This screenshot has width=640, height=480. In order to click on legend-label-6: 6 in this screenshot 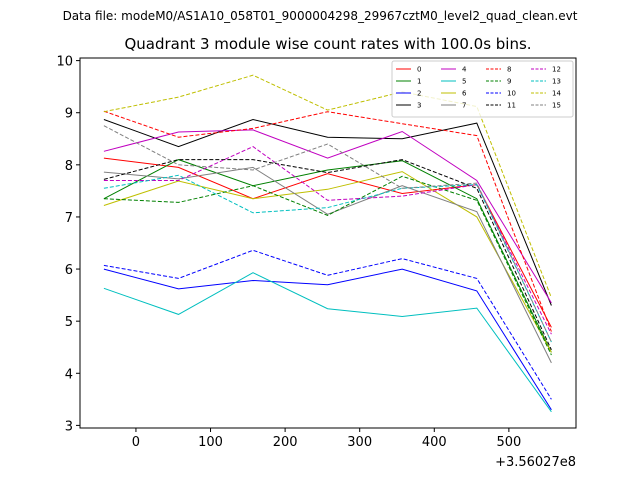, I will do `click(464, 94)`.